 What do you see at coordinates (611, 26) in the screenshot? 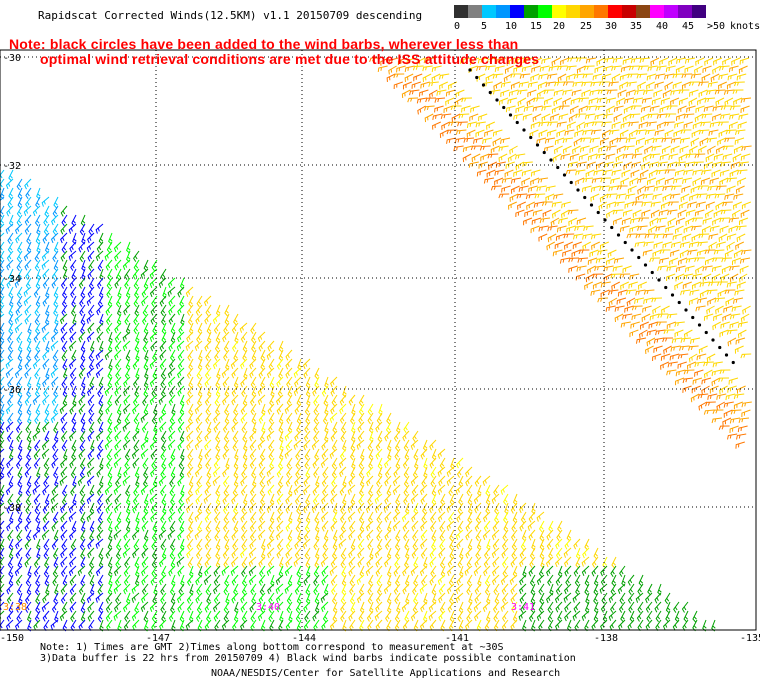
I see `colorbar-label: 30` at bounding box center [611, 26].